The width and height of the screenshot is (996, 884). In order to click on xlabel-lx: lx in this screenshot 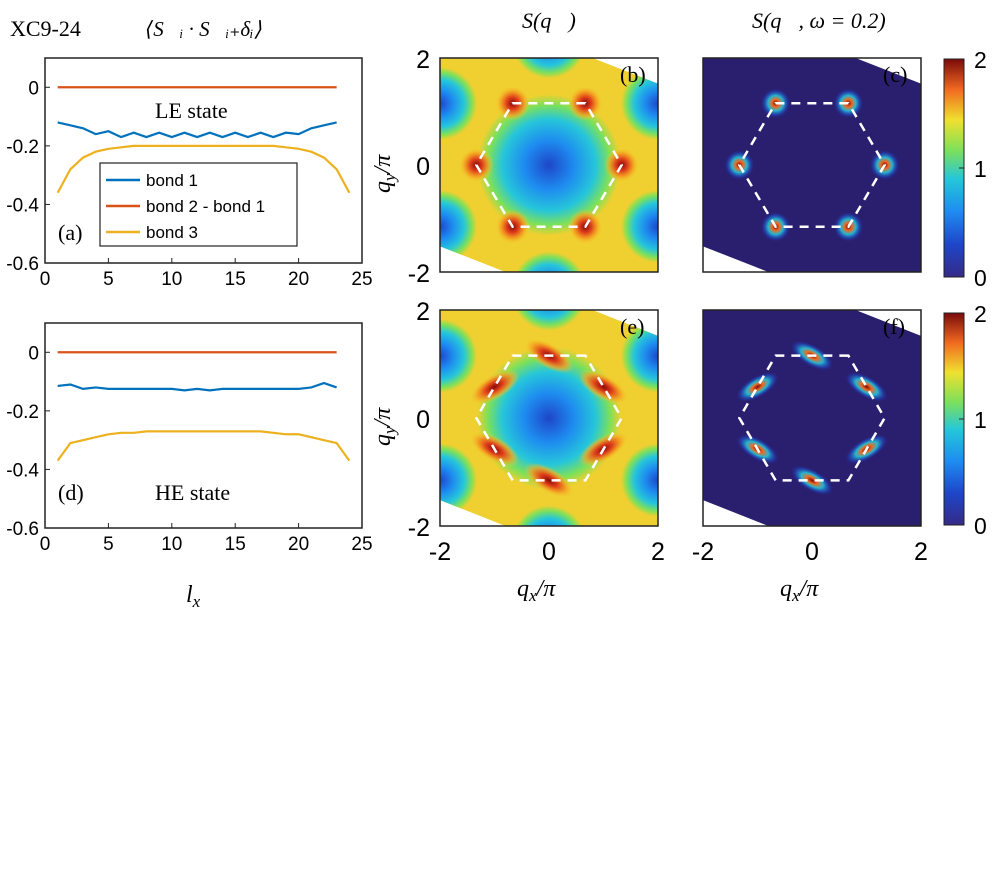, I will do `click(193, 596)`.